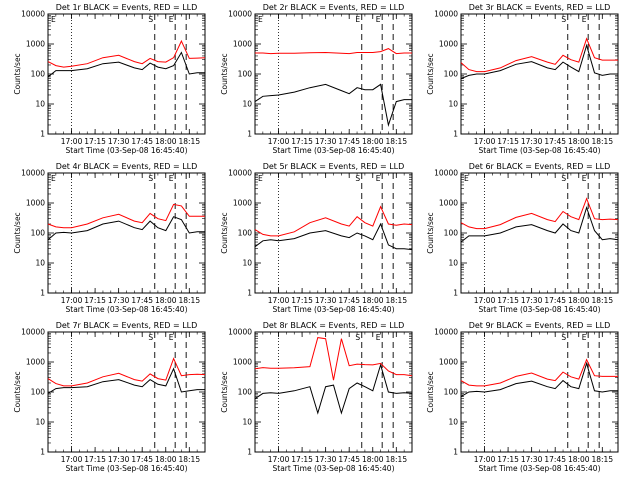 The height and width of the screenshot is (480, 640). I want to click on panel-title: Det 6r BLACK = Events, RED = LLD, so click(540, 166).